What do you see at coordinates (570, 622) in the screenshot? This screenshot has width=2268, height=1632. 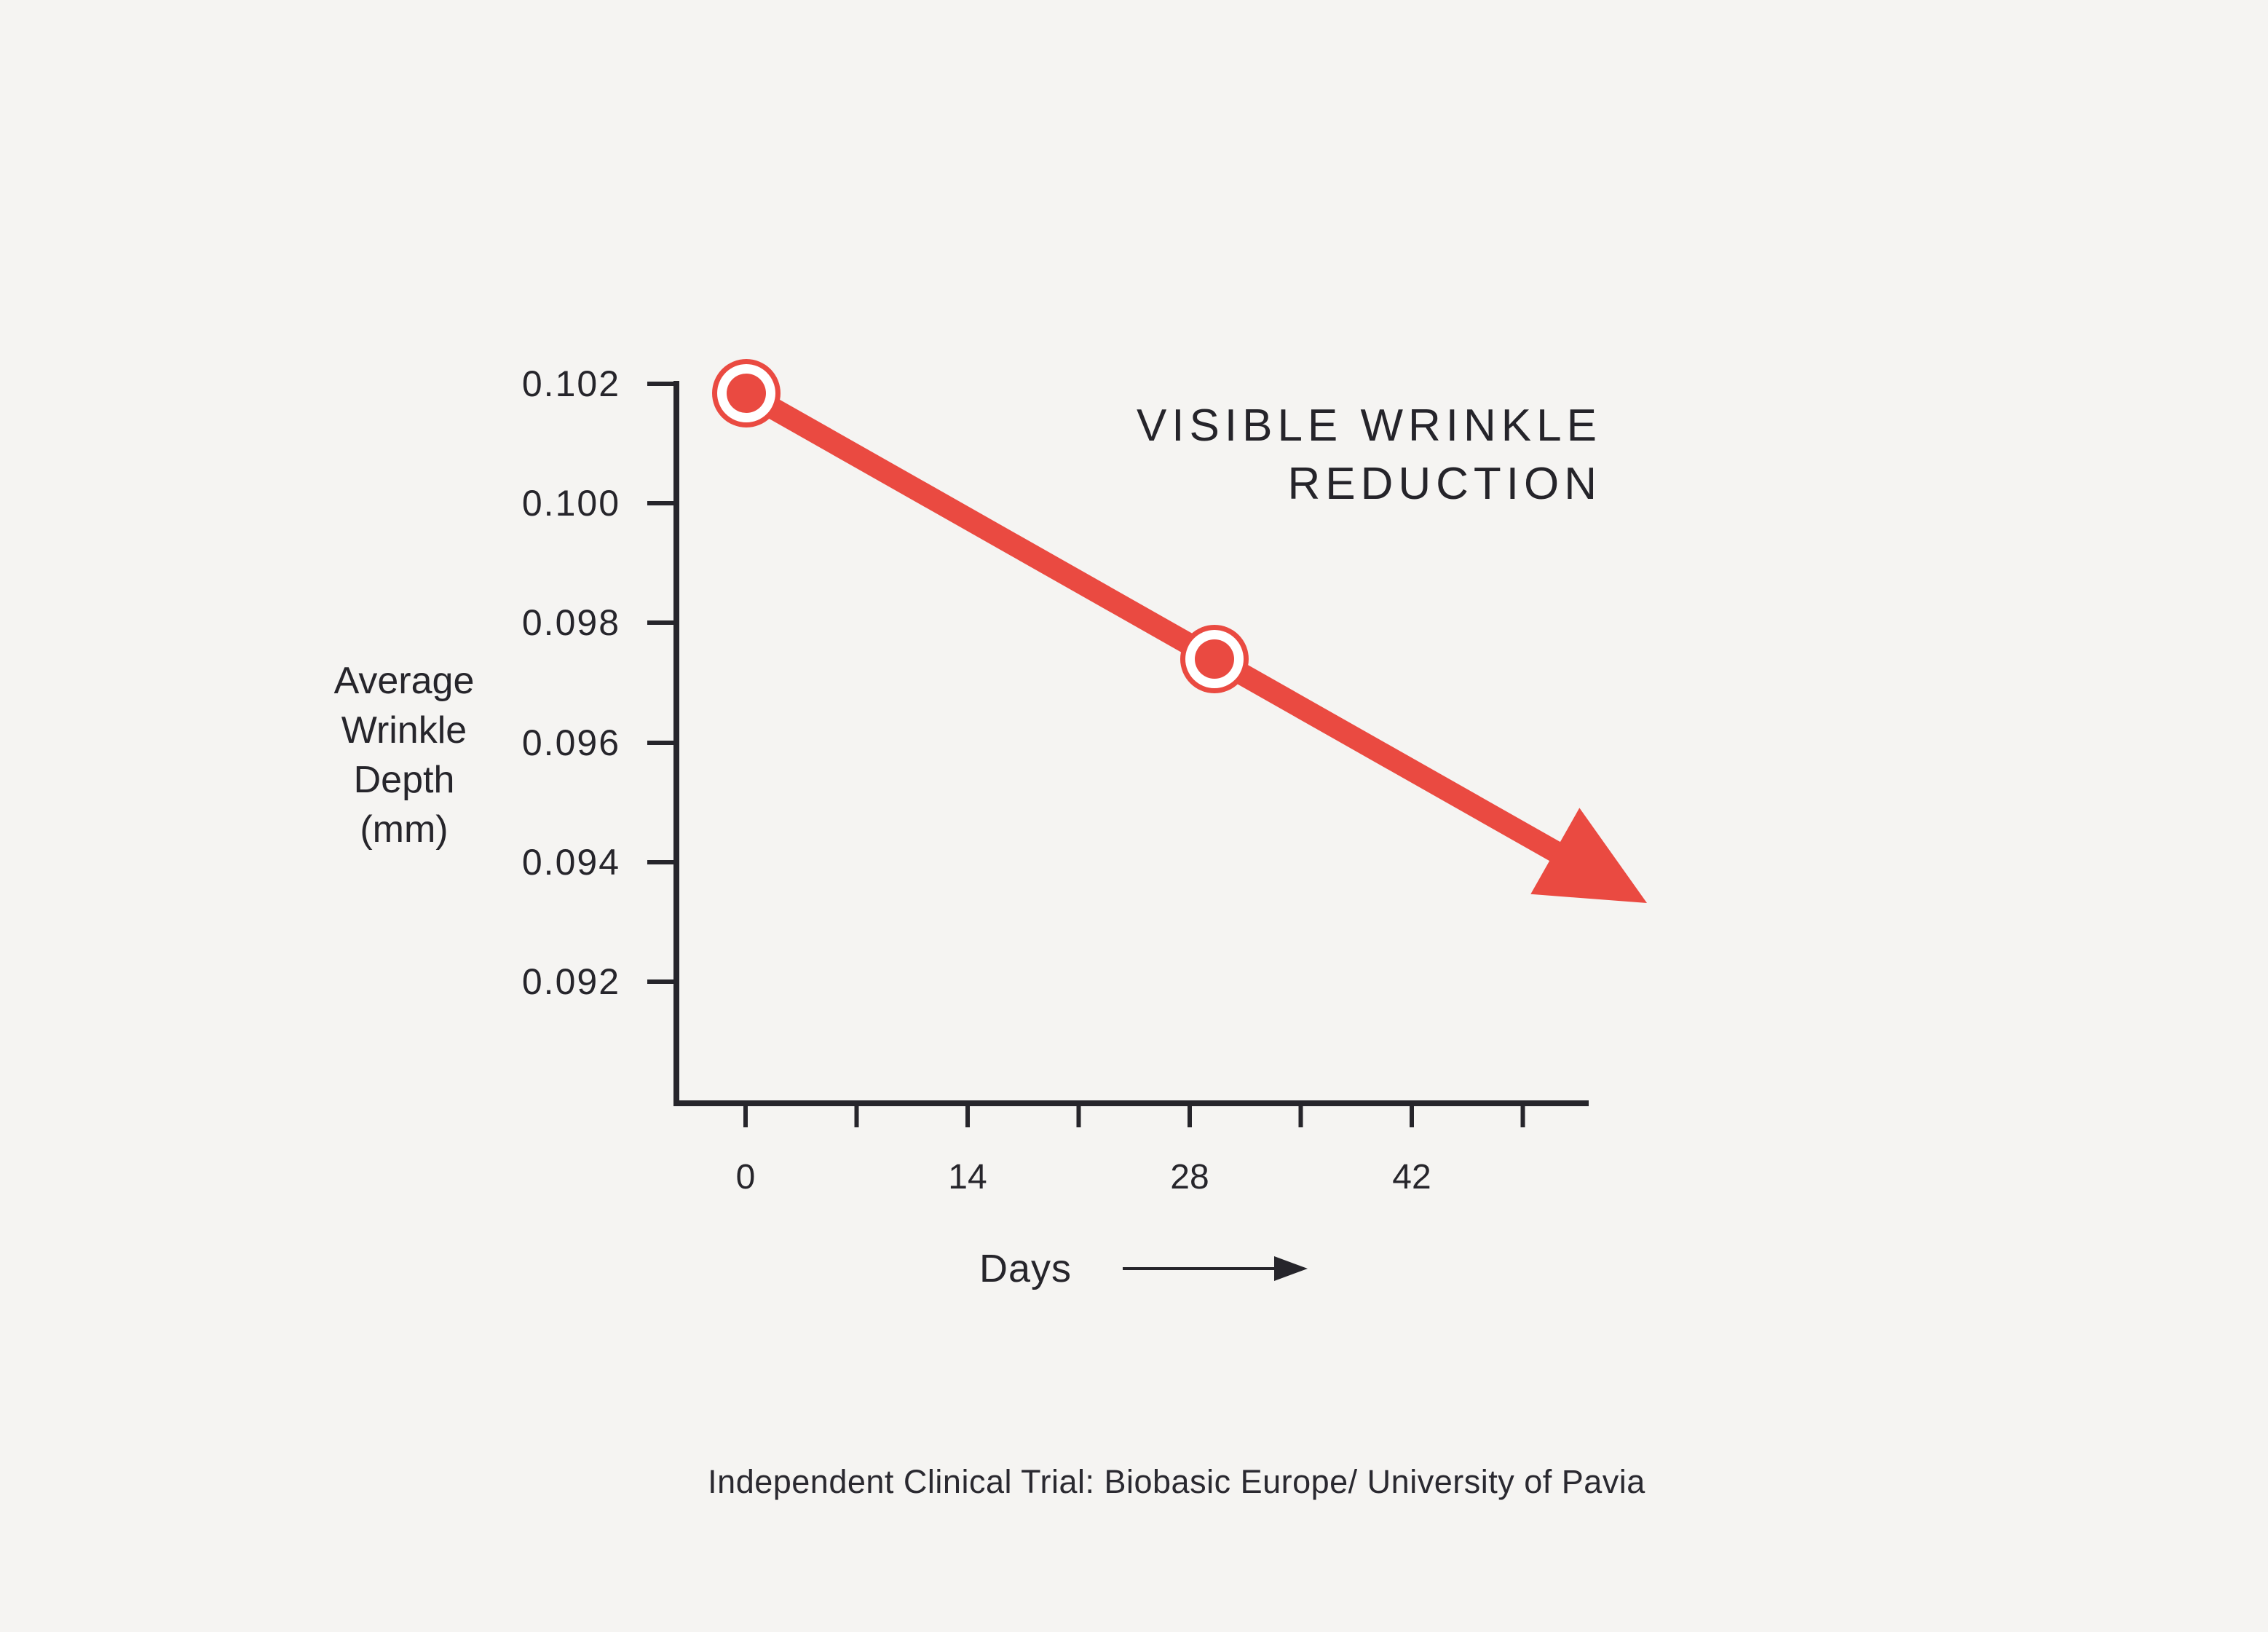 I see `y-tick-label: 0.098` at bounding box center [570, 622].